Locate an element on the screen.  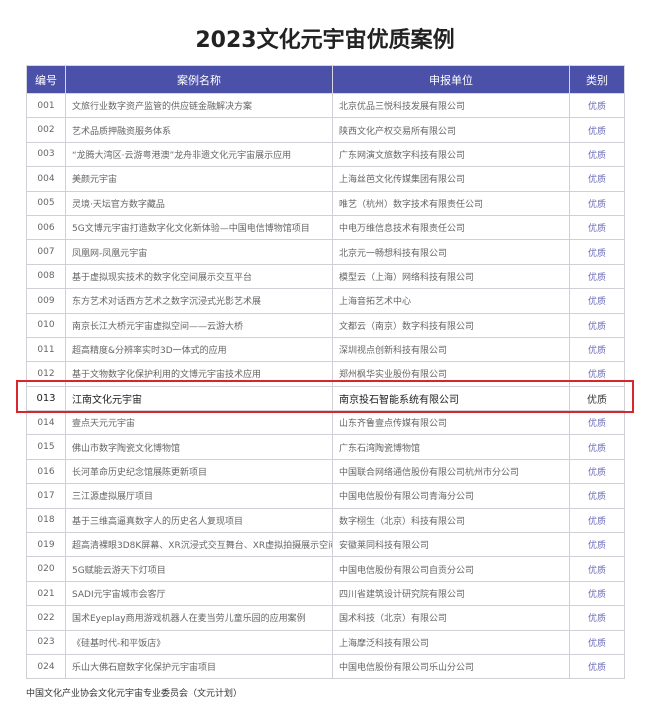
row-number: 017 is located at coordinates (46, 496).